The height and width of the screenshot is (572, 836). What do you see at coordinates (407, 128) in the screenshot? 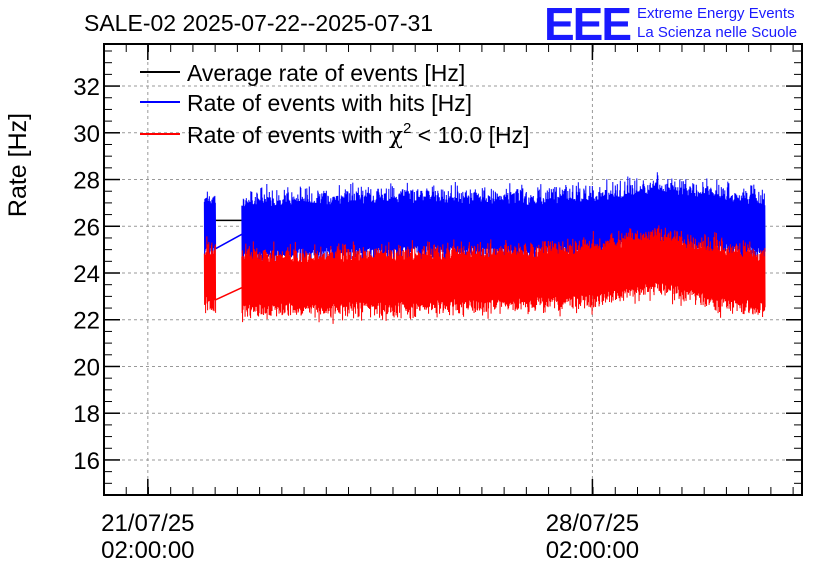
I see `legend-label-sup: 2` at bounding box center [407, 128].